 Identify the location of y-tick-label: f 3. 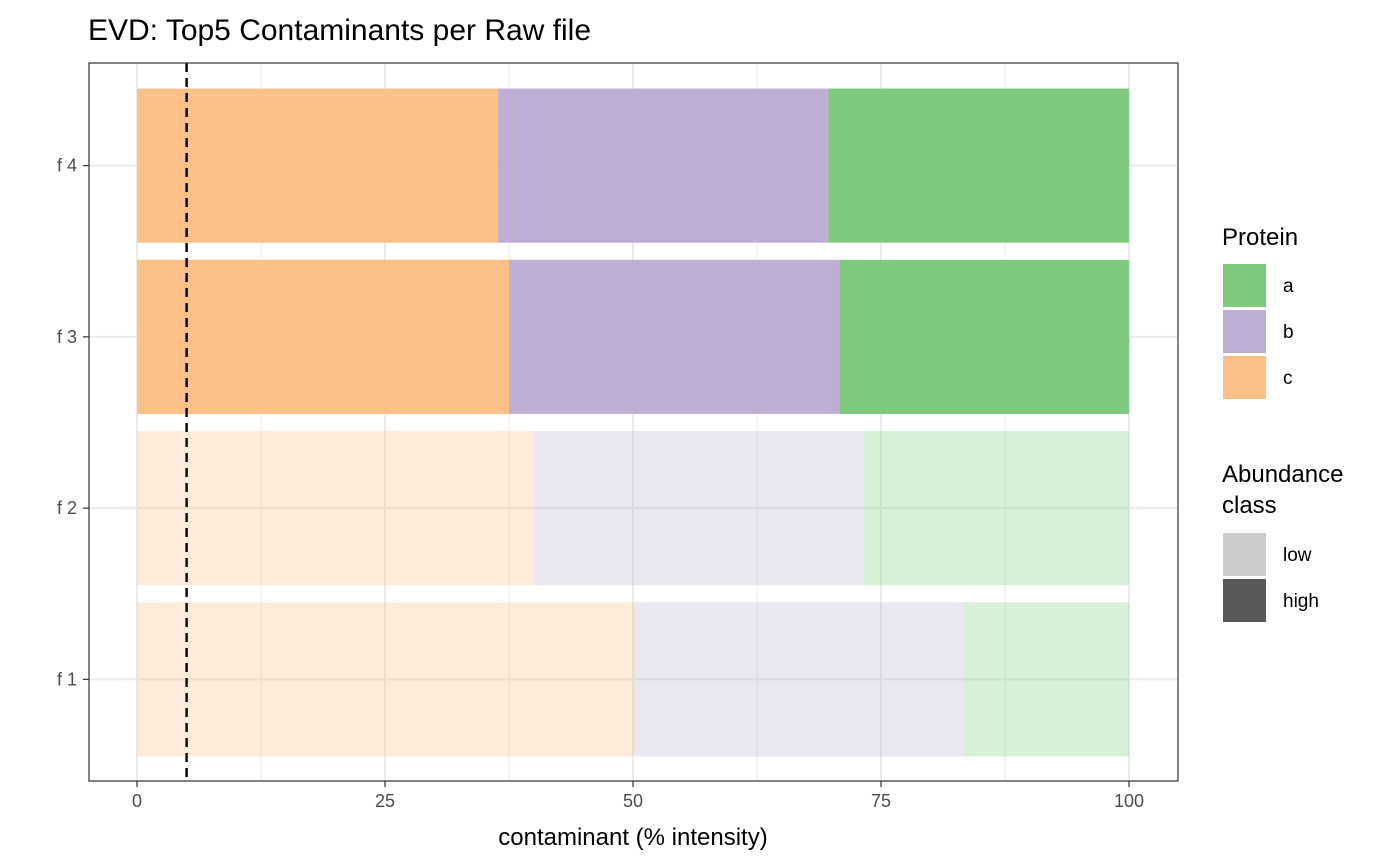
(67, 337).